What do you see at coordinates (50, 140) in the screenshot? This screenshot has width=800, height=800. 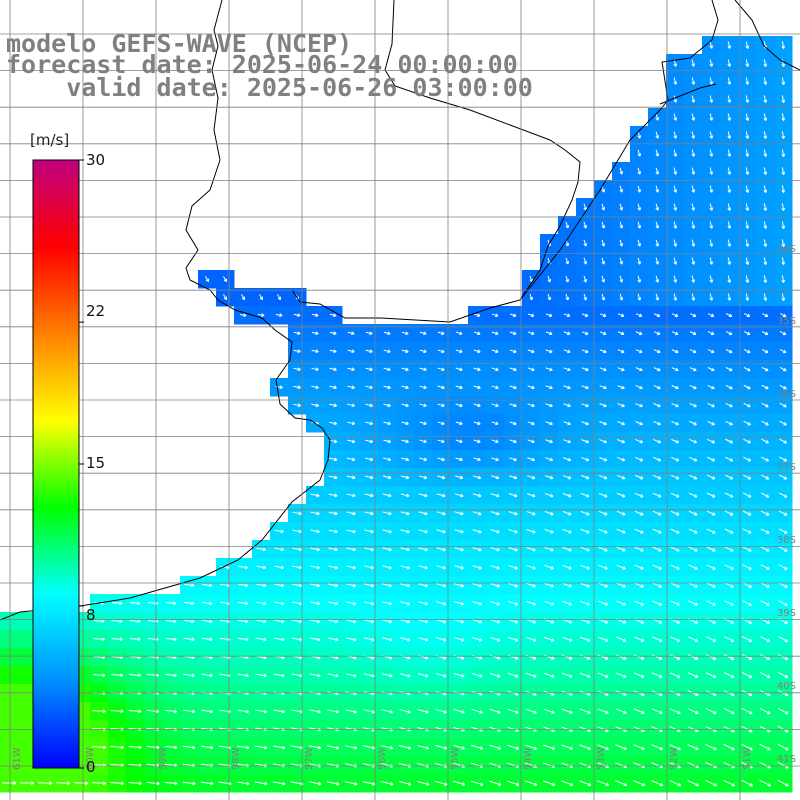 I see `colorbar-unit: [m/s]` at bounding box center [50, 140].